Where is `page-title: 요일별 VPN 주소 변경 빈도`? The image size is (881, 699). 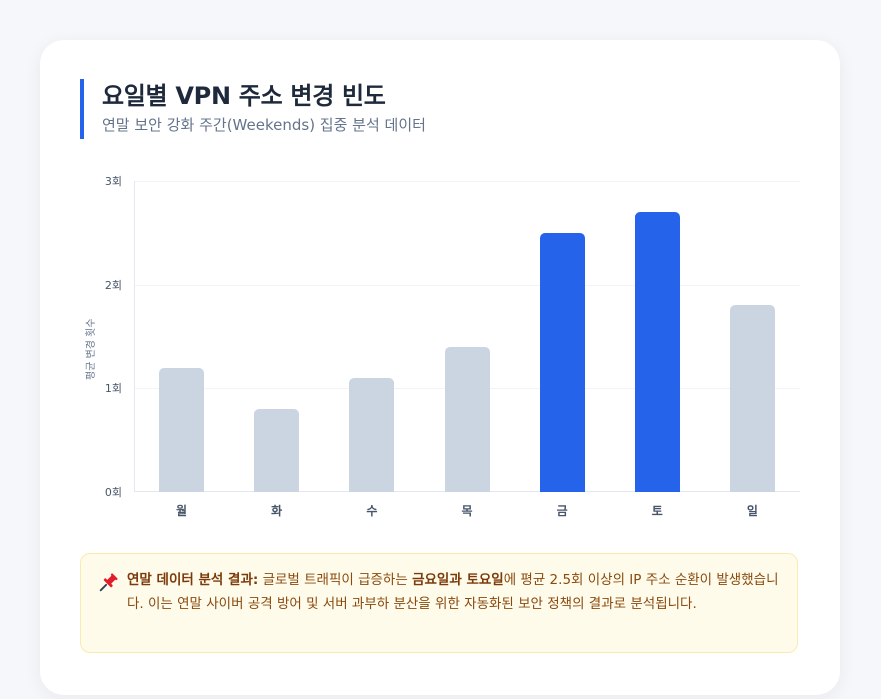
page-title: 요일별 VPN 주소 변경 빈도 is located at coordinates (244, 96).